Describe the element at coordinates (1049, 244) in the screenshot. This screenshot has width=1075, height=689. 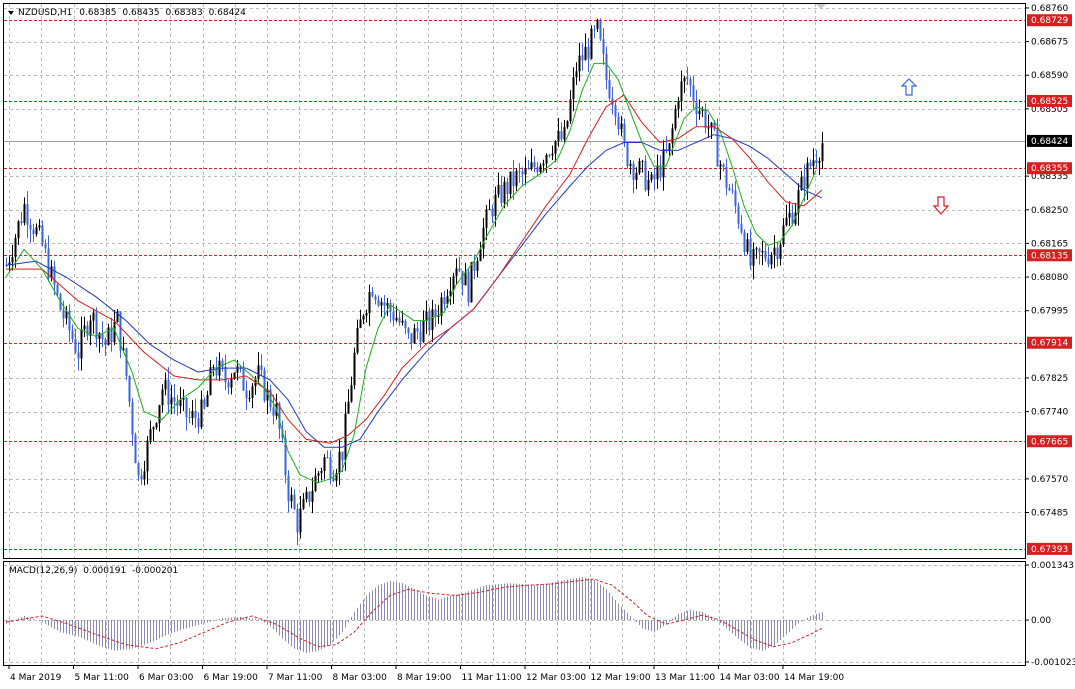
I see `price-tick-label: 0.68165` at that location.